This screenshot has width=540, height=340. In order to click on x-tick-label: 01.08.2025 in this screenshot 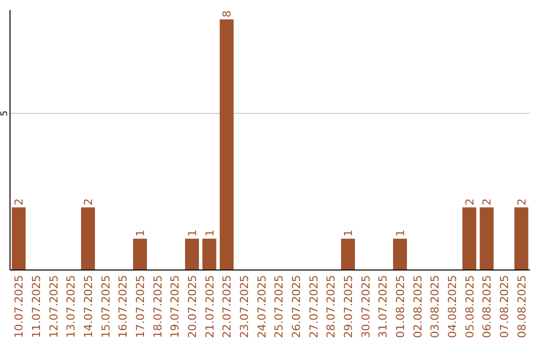, I will do `click(400, 306)`.